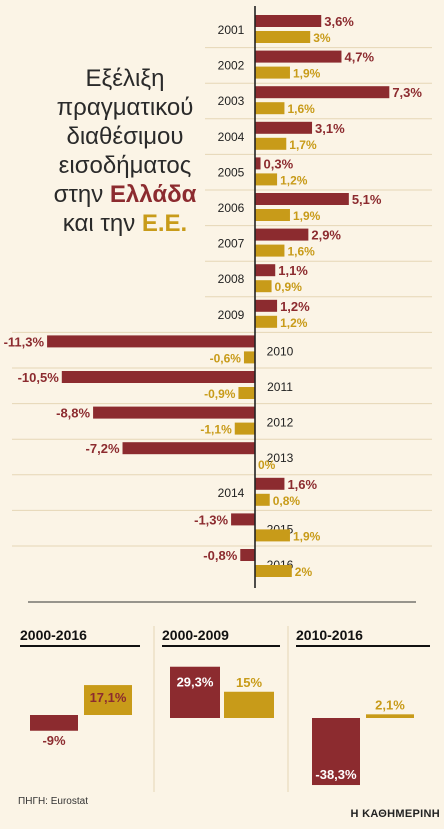 Image resolution: width=444 pixels, height=829 pixels. I want to click on title-line-5: στην Ελλάδα, so click(125, 194).